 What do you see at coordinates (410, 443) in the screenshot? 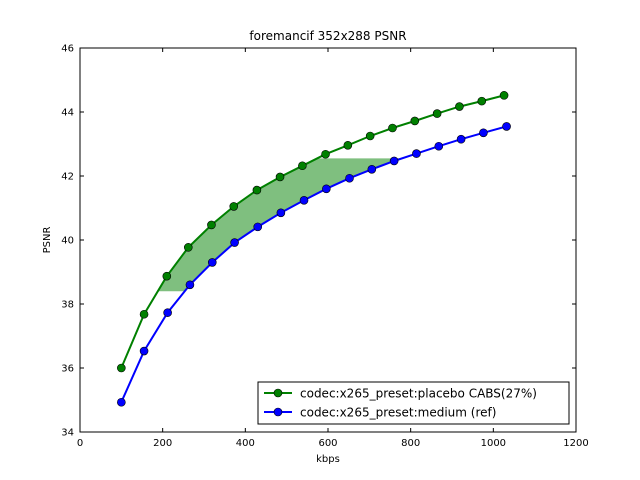
I see `x-tick-label: 800` at bounding box center [410, 443].